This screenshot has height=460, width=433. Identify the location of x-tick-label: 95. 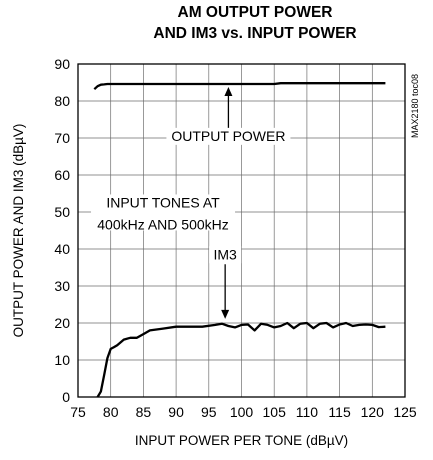
(209, 412).